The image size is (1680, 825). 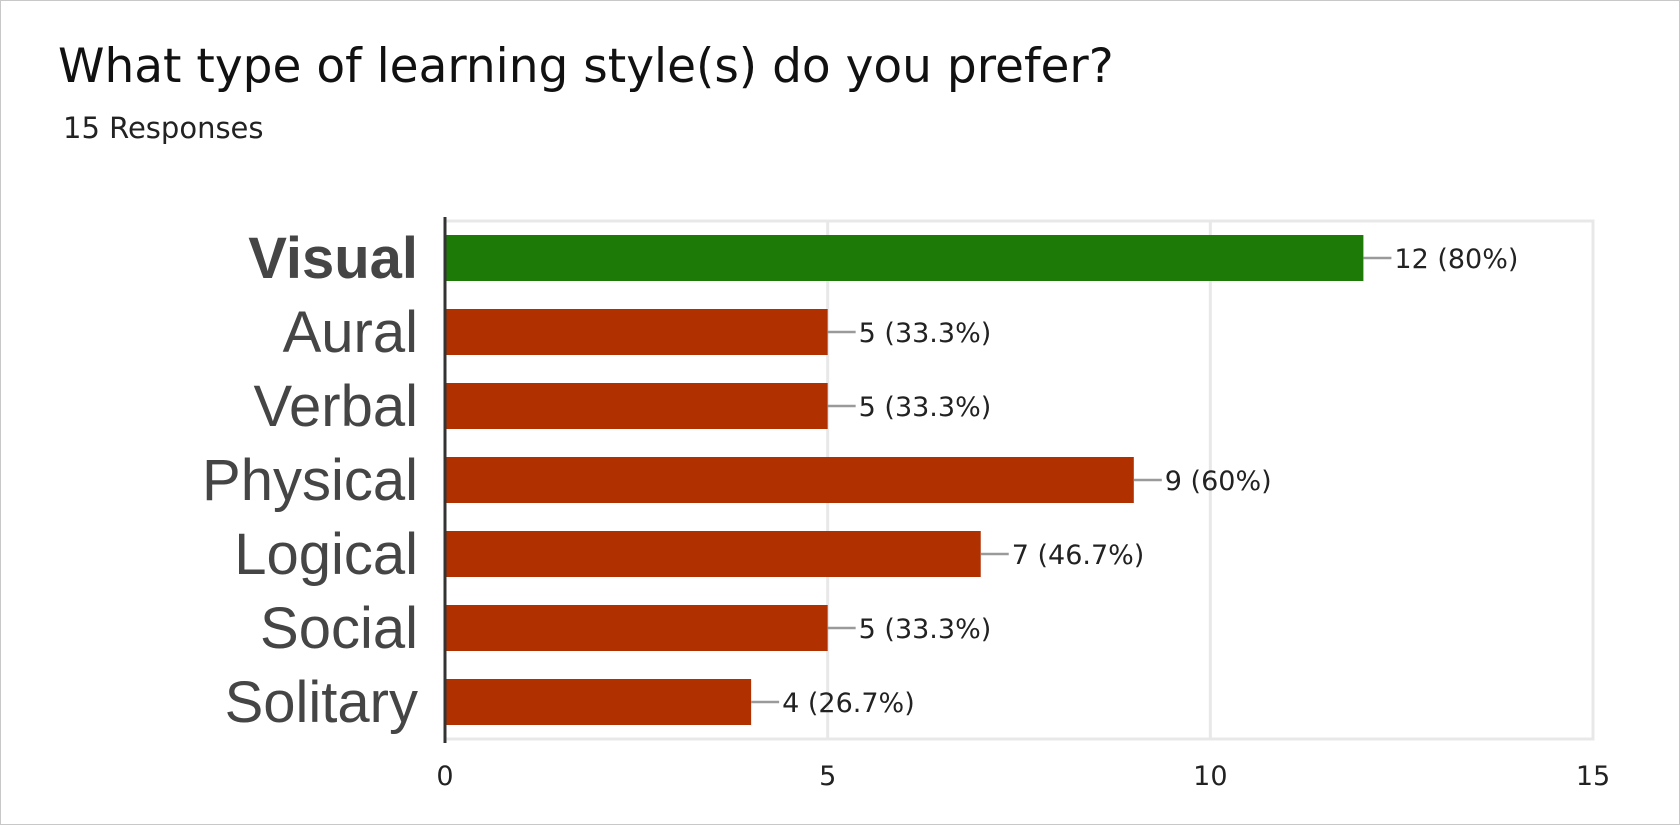 What do you see at coordinates (1456, 259) in the screenshot?
I see `data-label: 12 (80%)` at bounding box center [1456, 259].